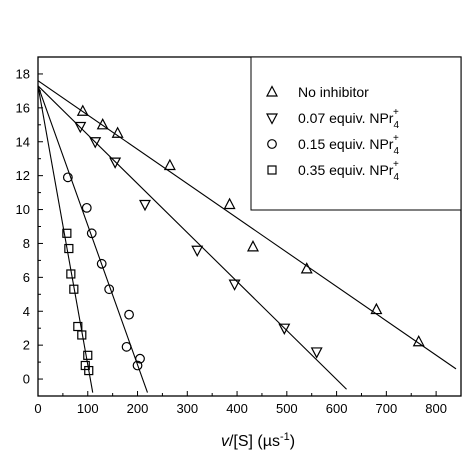  What do you see at coordinates (23, 141) in the screenshot?
I see `y-tick-label-14: 14` at bounding box center [23, 141].